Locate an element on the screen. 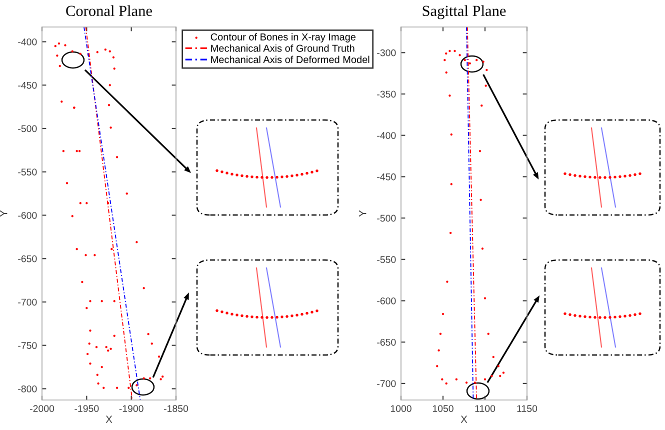  legend-label: Contour of Bones in X-ray Image is located at coordinates (283, 37).